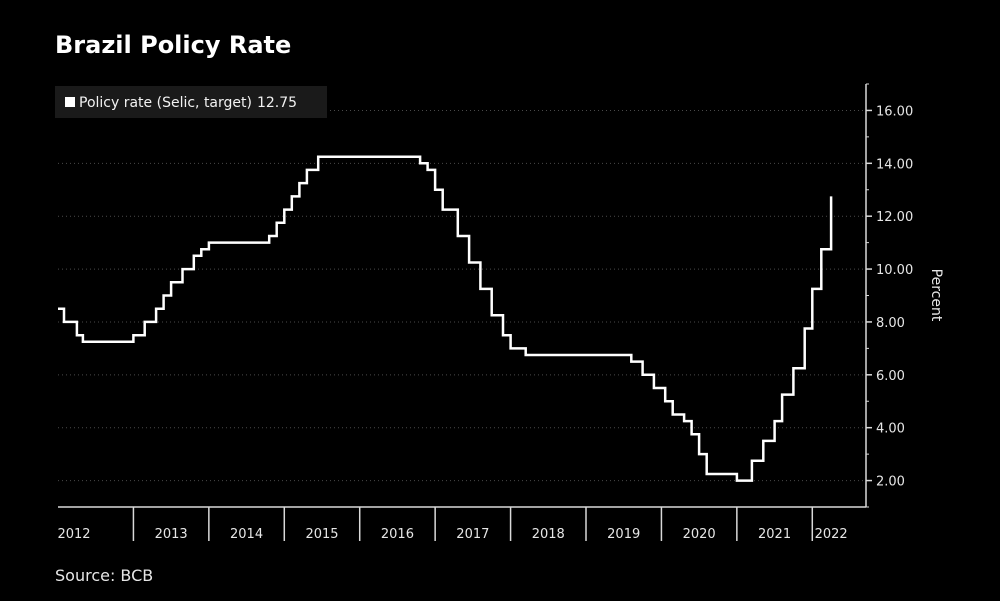 The height and width of the screenshot is (601, 1000). Describe the element at coordinates (70, 102) in the screenshot. I see `legend-swatch` at that location.